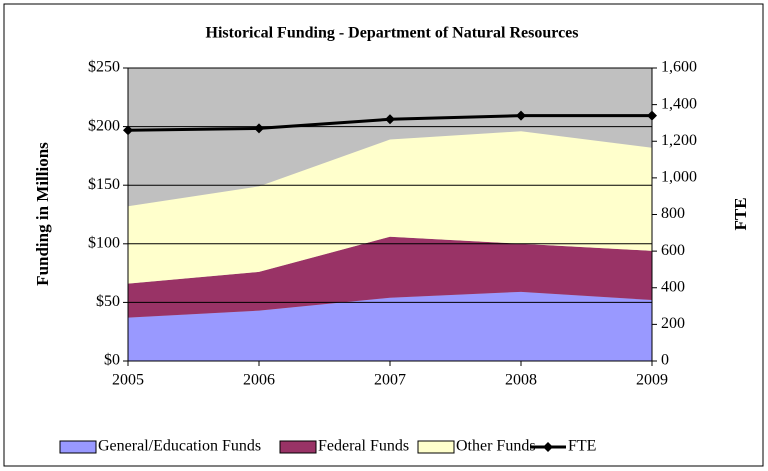 This screenshot has width=768, height=471. I want to click on y-tick-label: $200, so click(104, 125).